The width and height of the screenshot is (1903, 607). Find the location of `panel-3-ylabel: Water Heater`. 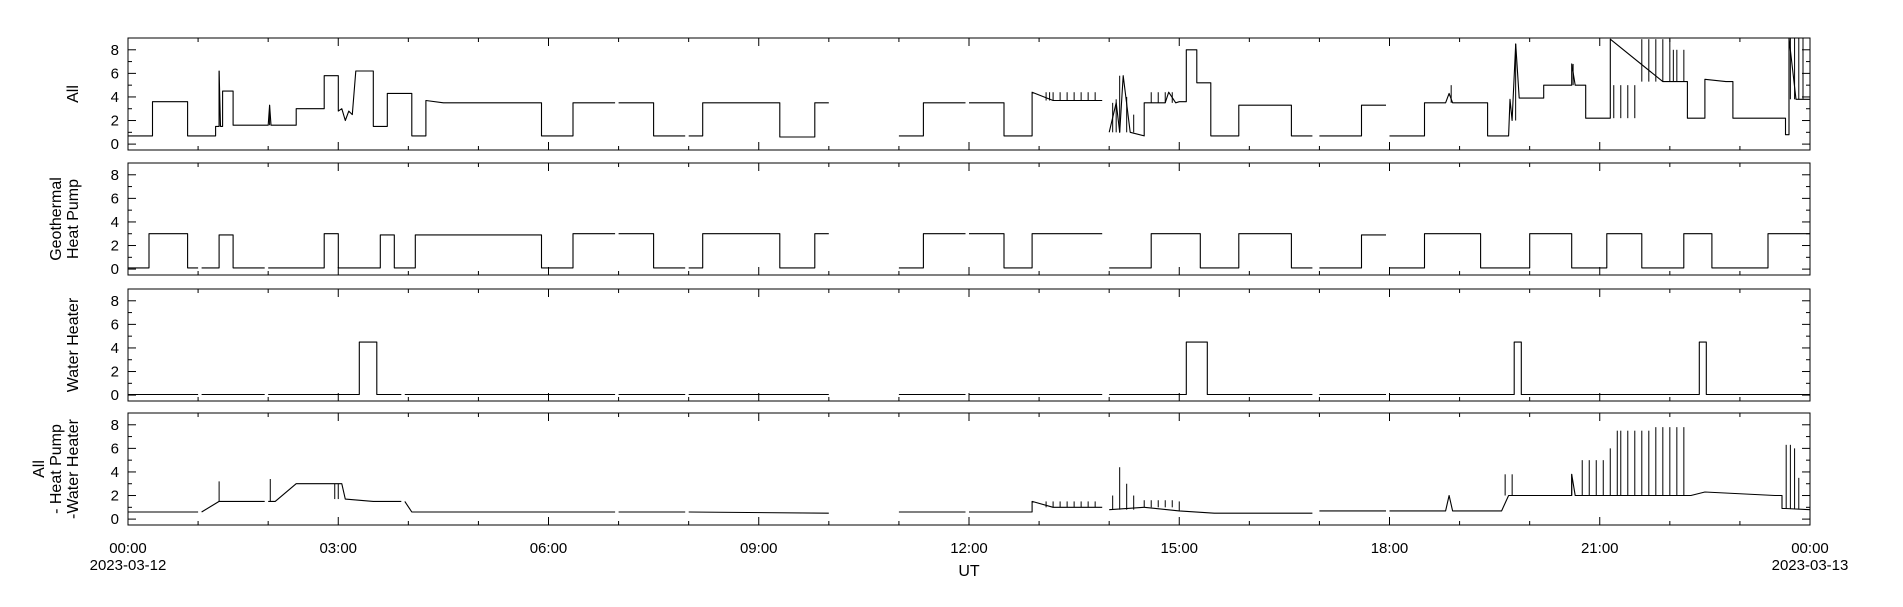

panel-3-ylabel: Water Heater is located at coordinates (73, 344).